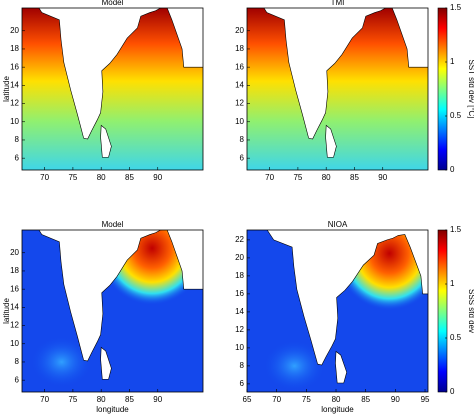  What do you see at coordinates (338, 3) in the screenshot?
I see `panel-title: TMI` at bounding box center [338, 3].